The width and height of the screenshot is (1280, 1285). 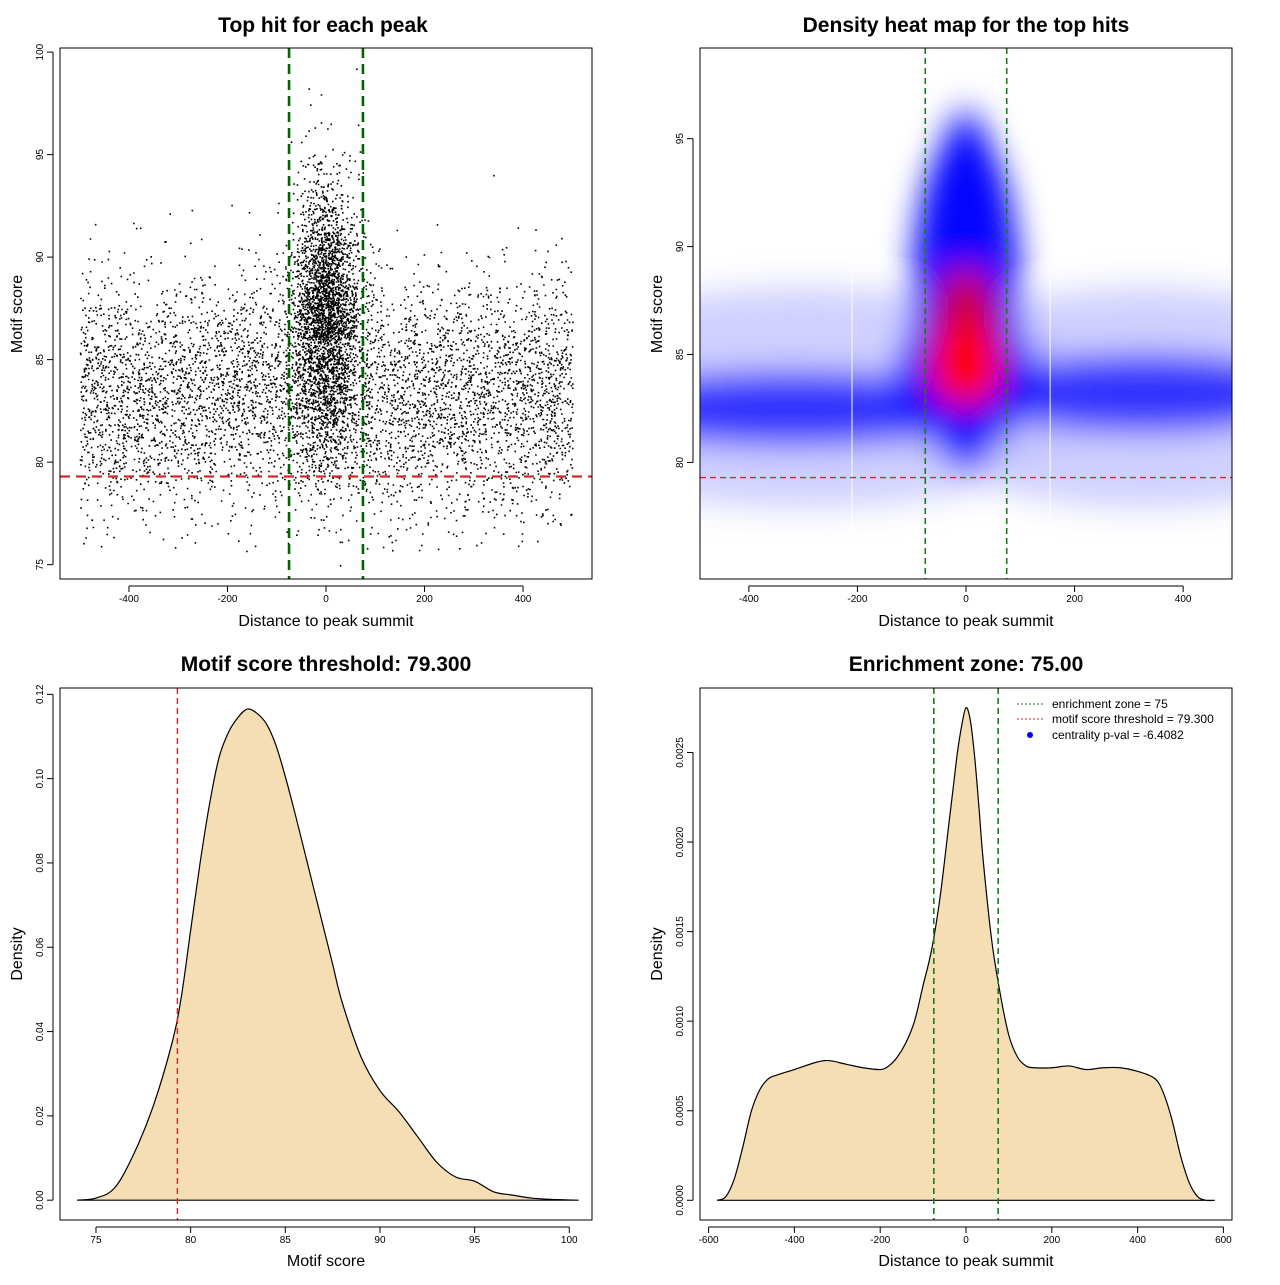 I want to click on score-density-x-tick-label: 95, so click(x=475, y=1240).